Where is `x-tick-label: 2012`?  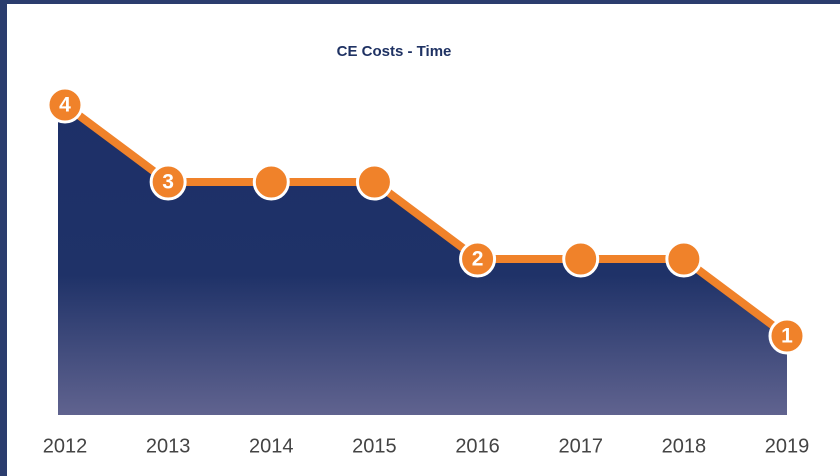 x-tick-label: 2012 is located at coordinates (65, 446).